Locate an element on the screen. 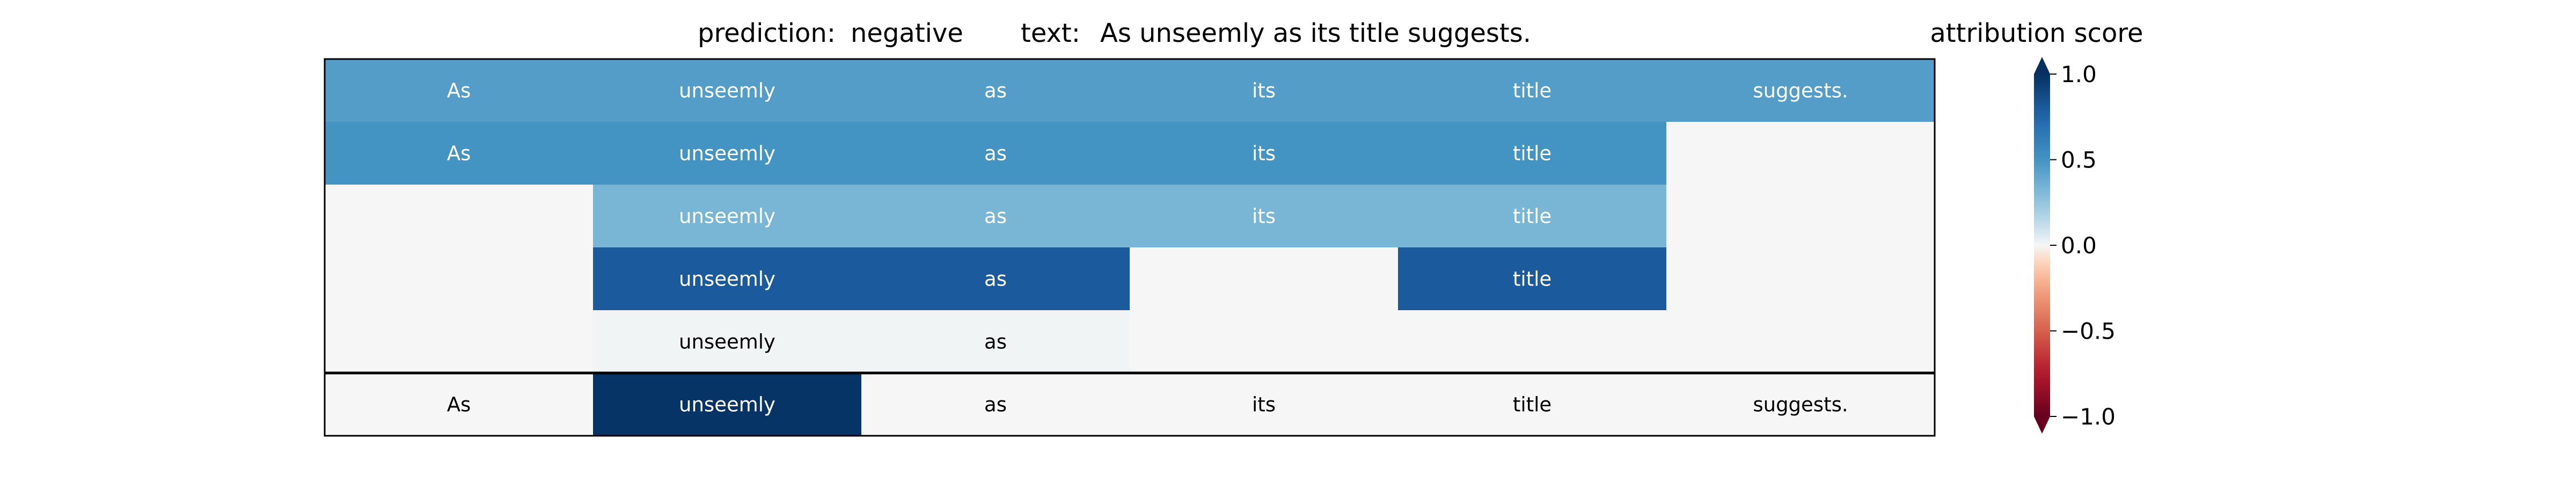 The width and height of the screenshot is (2576, 483). text-label: text: is located at coordinates (1050, 33).